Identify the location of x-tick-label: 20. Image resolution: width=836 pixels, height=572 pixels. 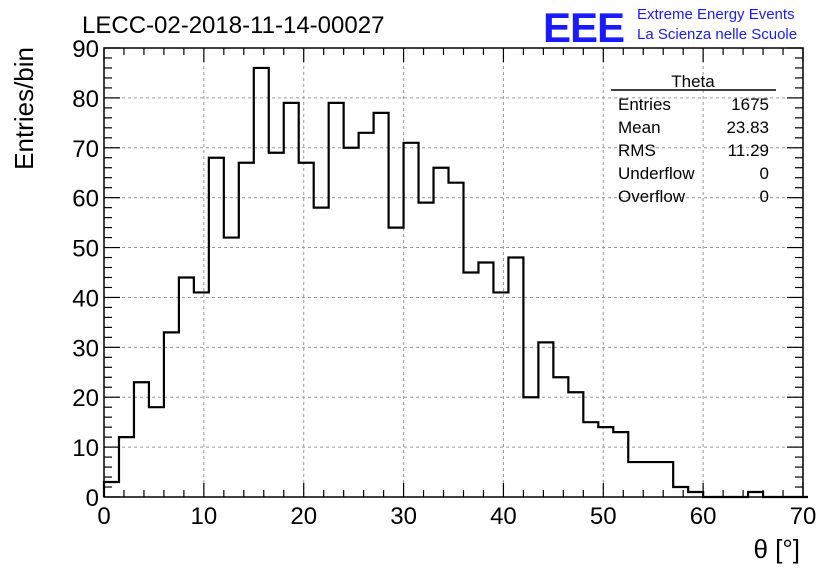
(303, 516).